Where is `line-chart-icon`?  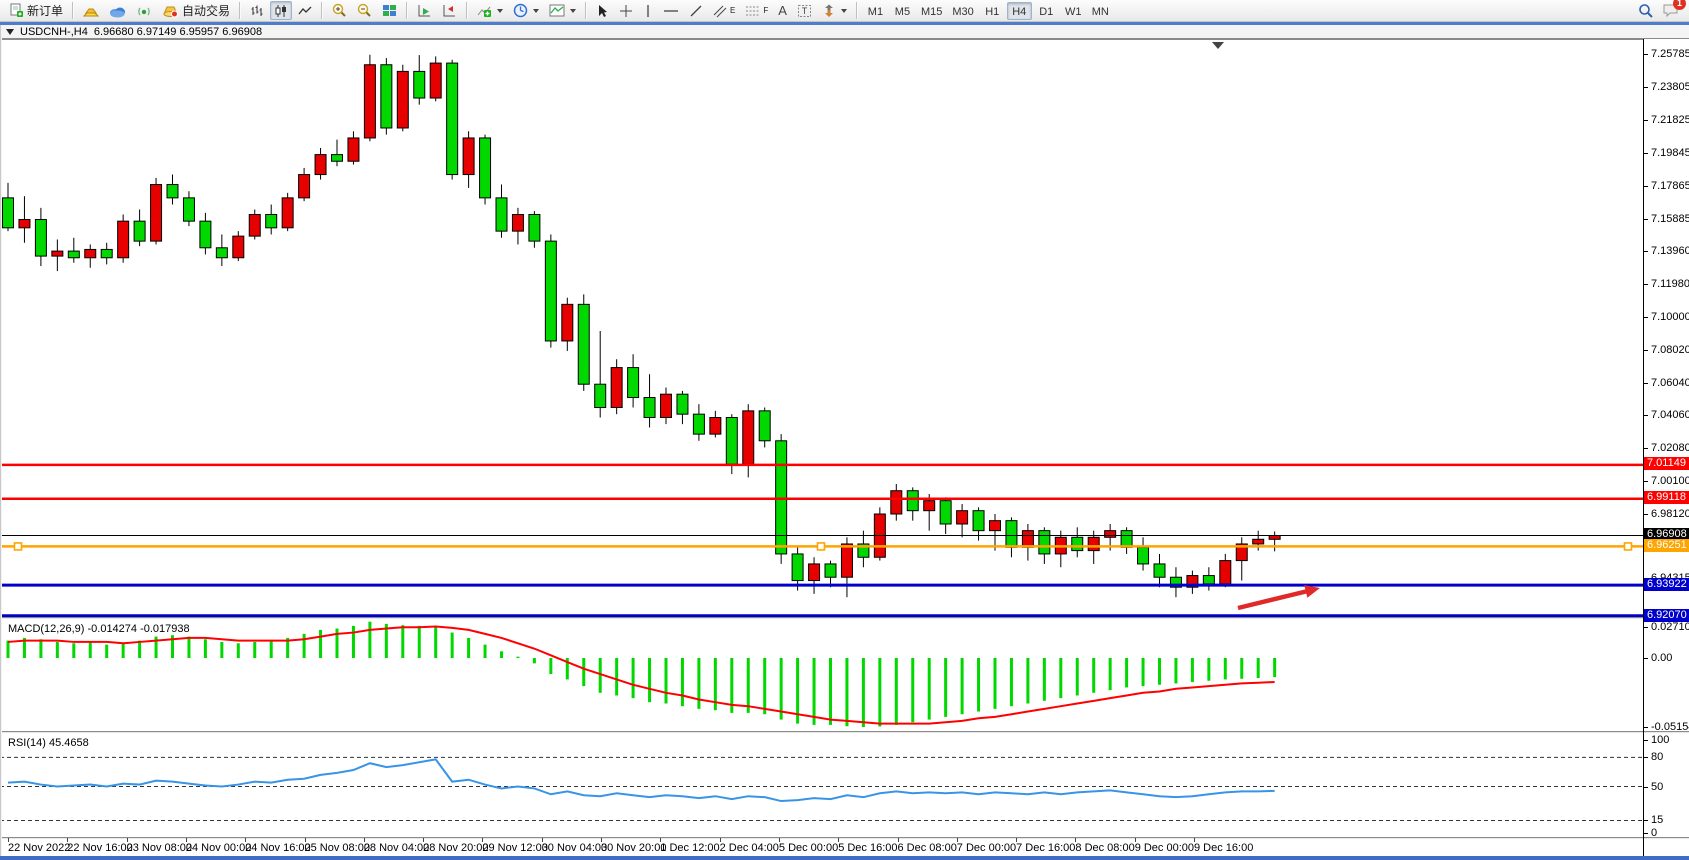 line-chart-icon is located at coordinates (305, 10).